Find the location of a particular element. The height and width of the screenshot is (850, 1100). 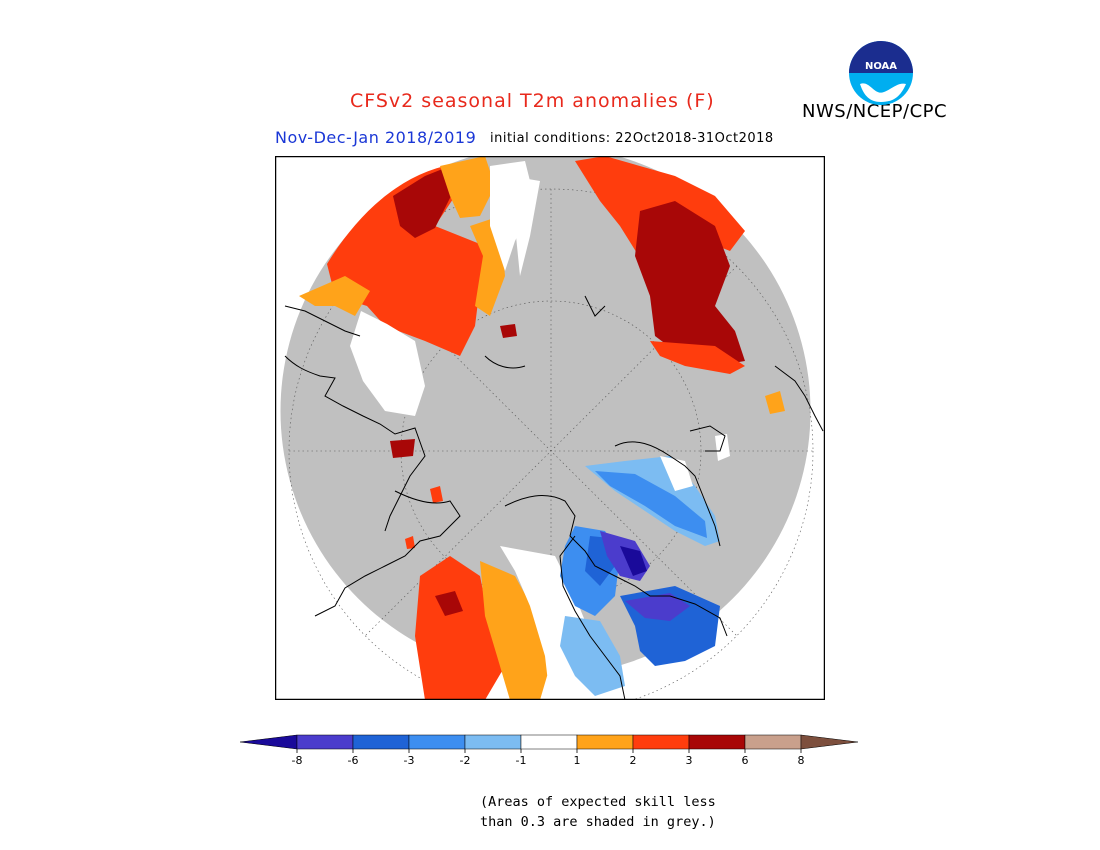

season-label: Nov-Dec-Jan 2018/2019 is located at coordinates (376, 137).